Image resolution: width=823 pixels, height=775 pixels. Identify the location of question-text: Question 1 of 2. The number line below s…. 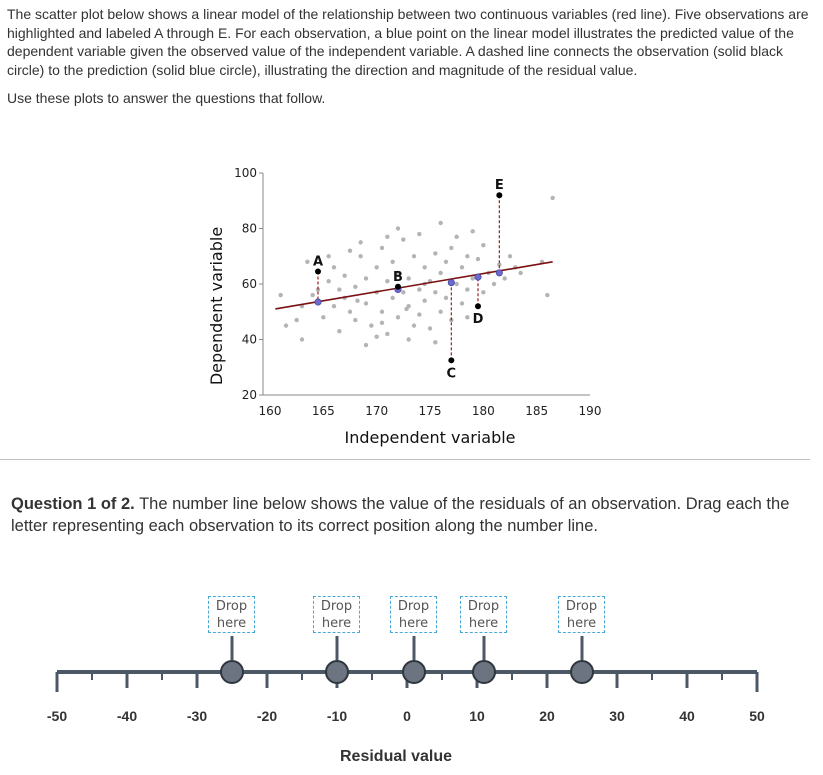
(411, 515).